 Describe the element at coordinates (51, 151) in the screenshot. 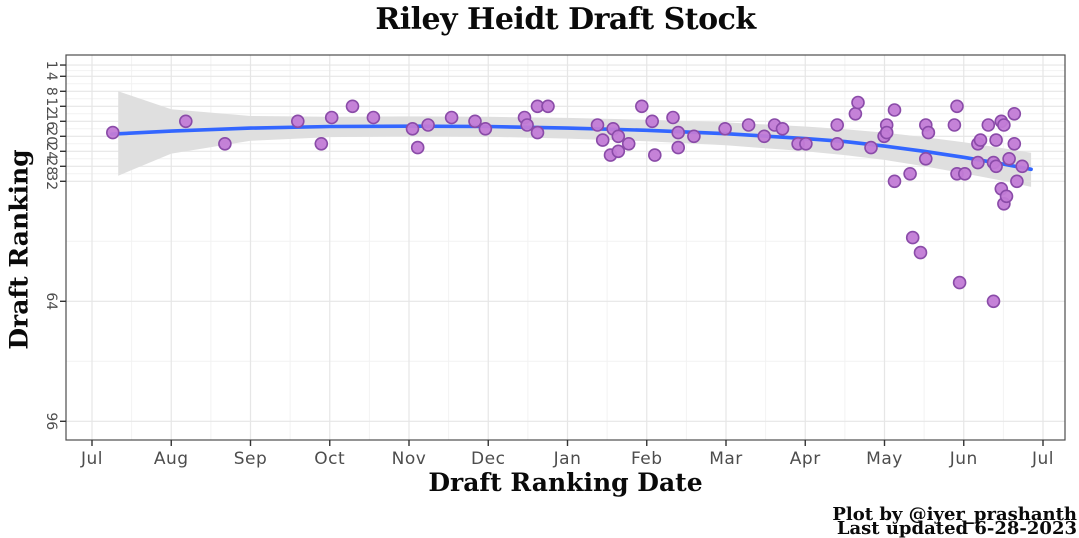

I see `y-tick-label: 24` at that location.